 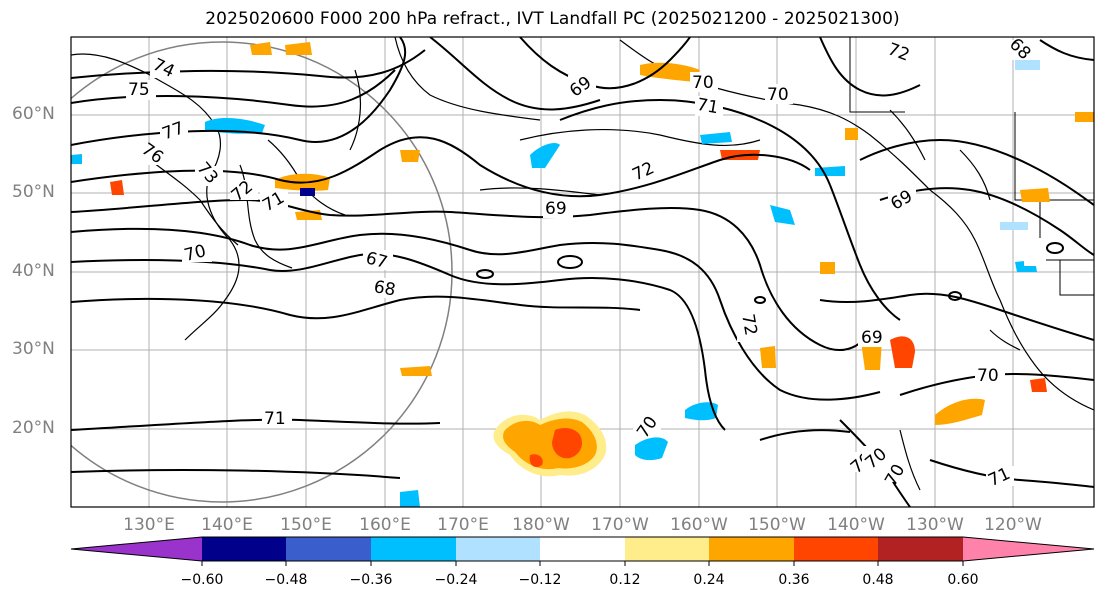 I want to click on lon-label-130e: 130°E, so click(x=149, y=525).